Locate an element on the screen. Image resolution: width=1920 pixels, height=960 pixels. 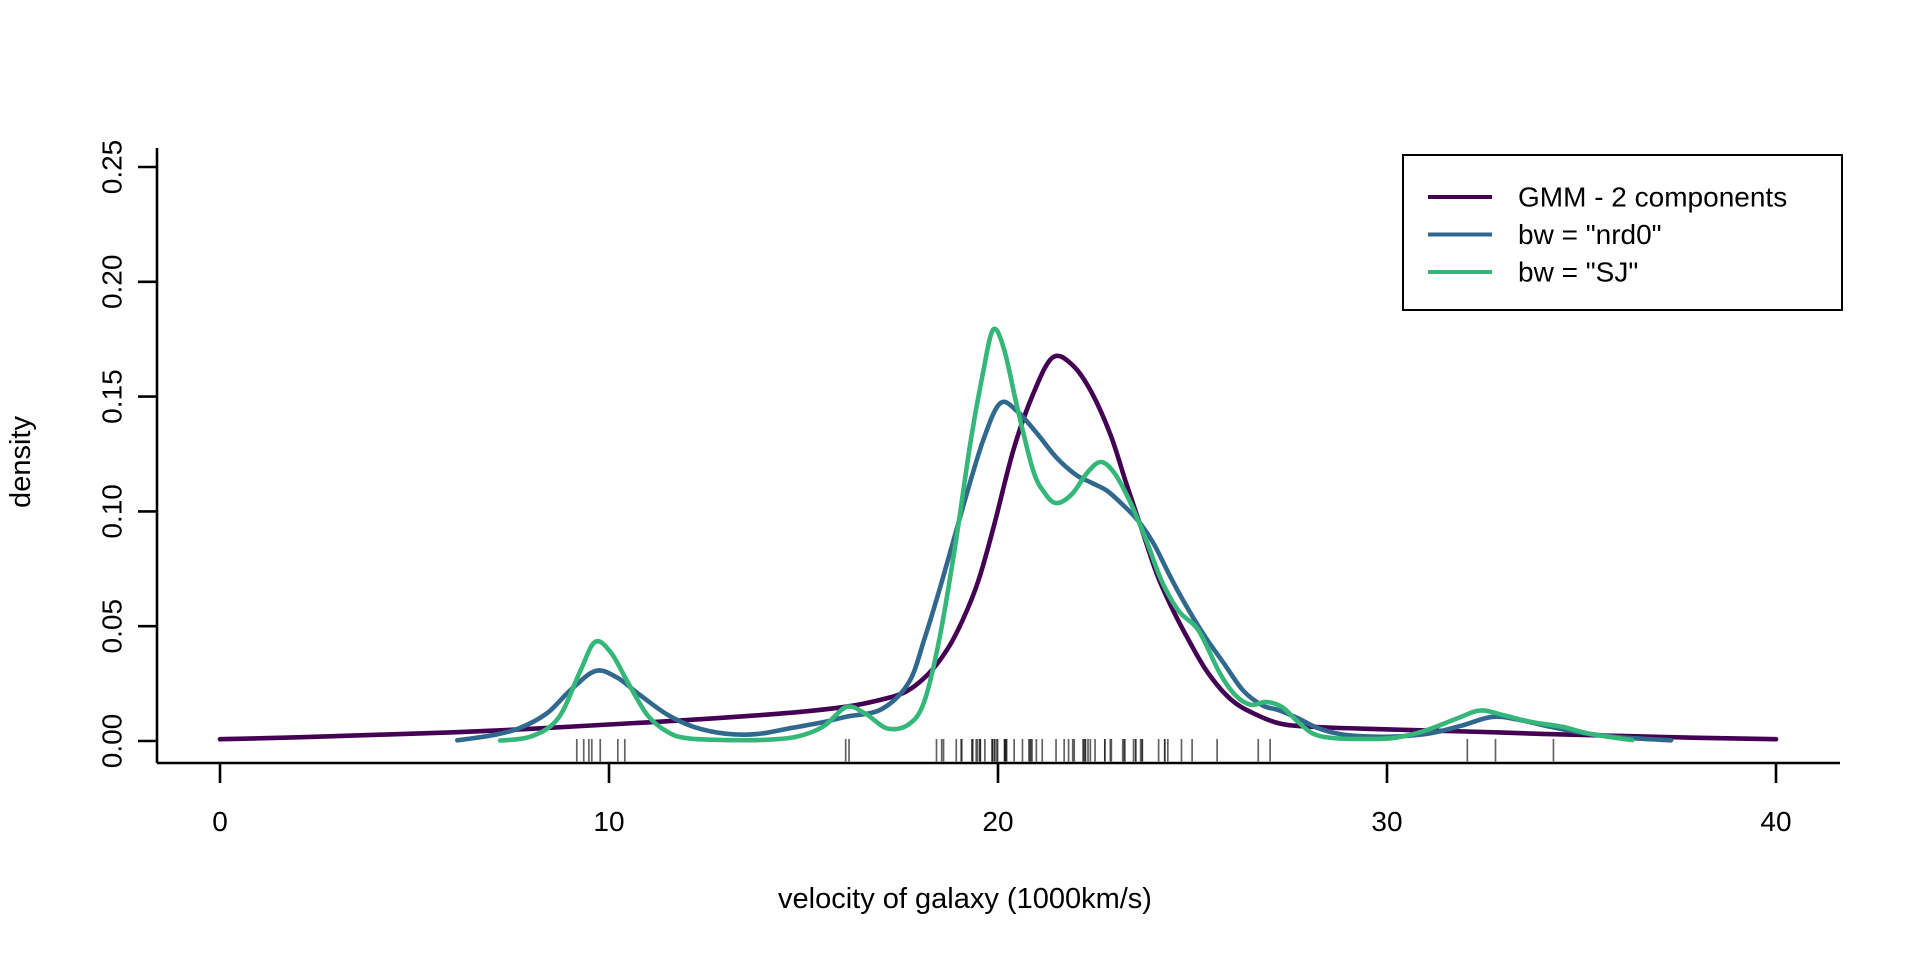
legend-label-bw-nrd0: bw = "nrd0" is located at coordinates (1590, 234).